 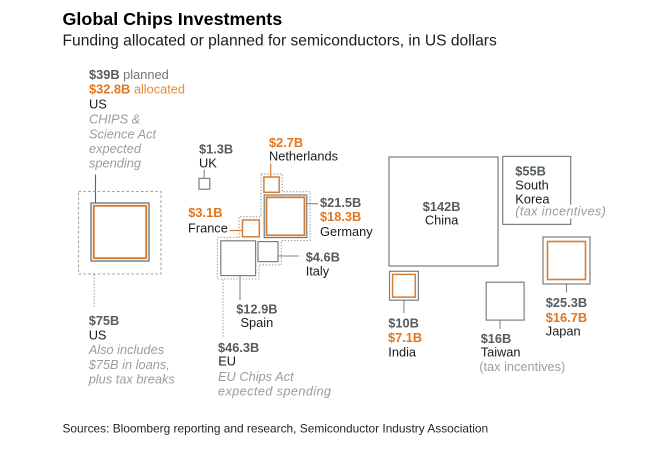 What do you see at coordinates (402, 351) in the screenshot?
I see `svg-text: India` at bounding box center [402, 351].